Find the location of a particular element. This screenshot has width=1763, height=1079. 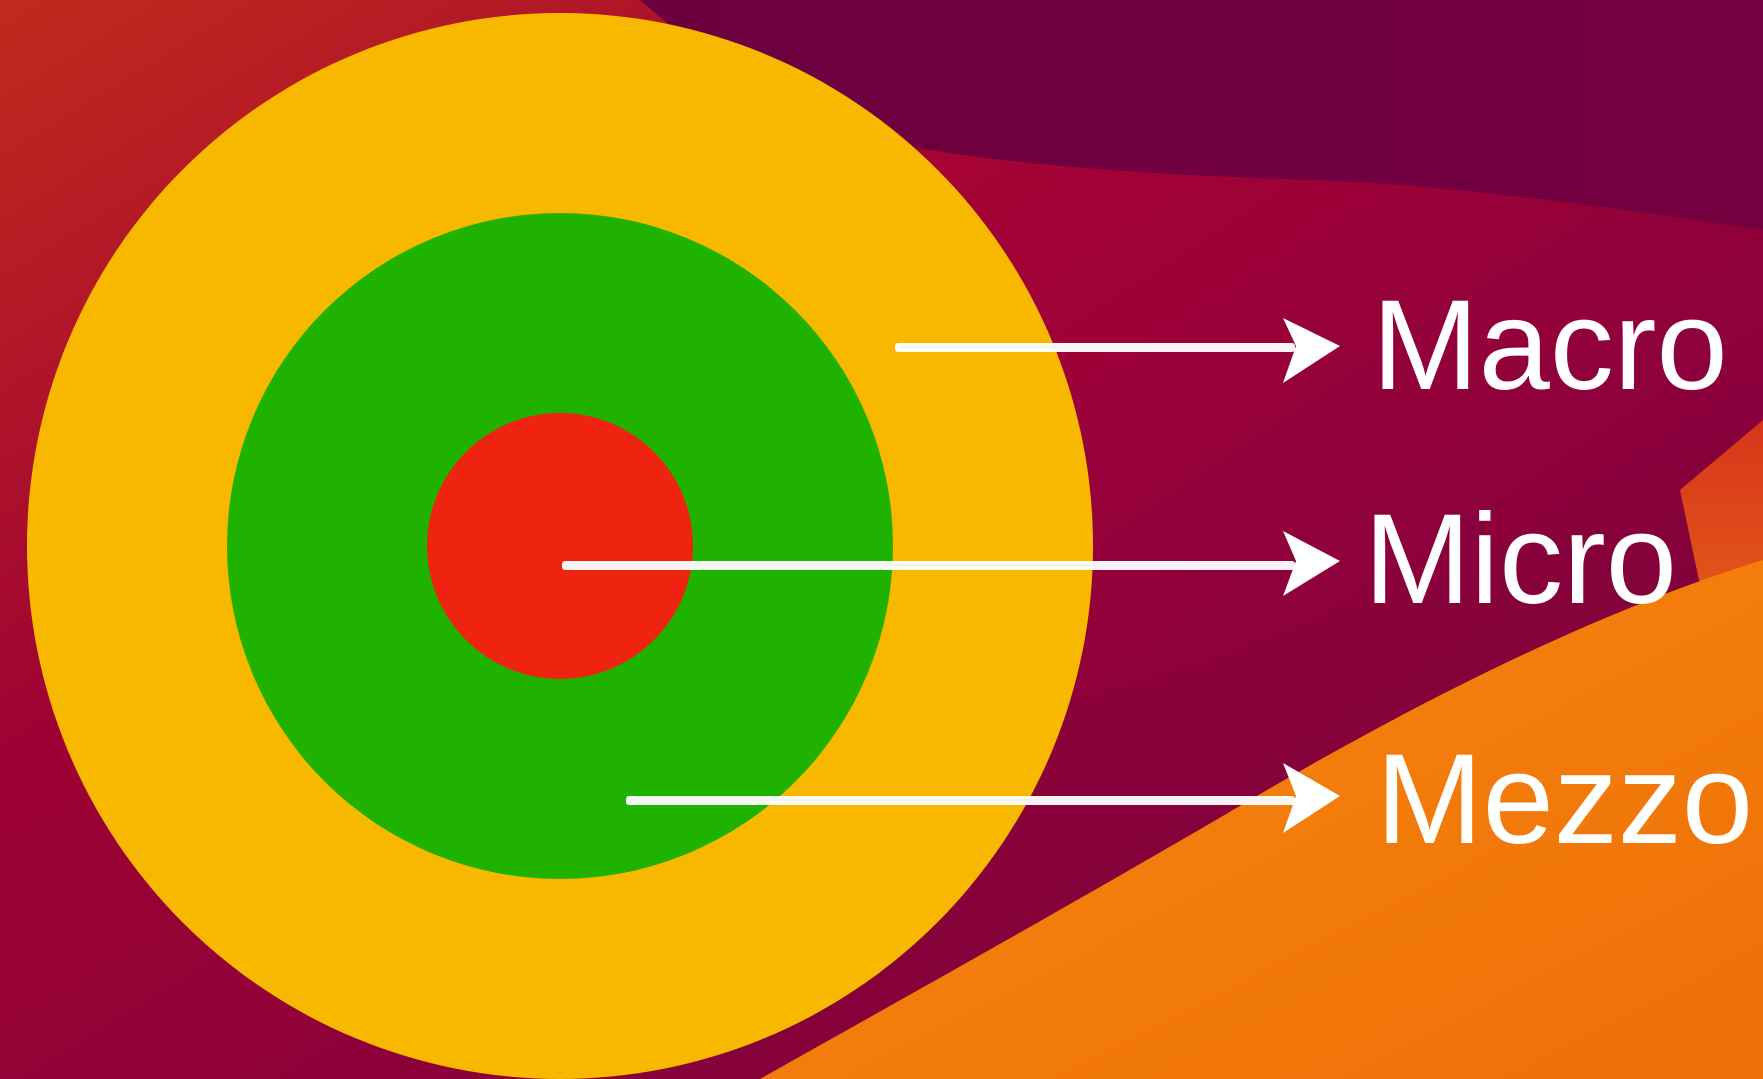

label-micro: Micro is located at coordinates (1520, 559).